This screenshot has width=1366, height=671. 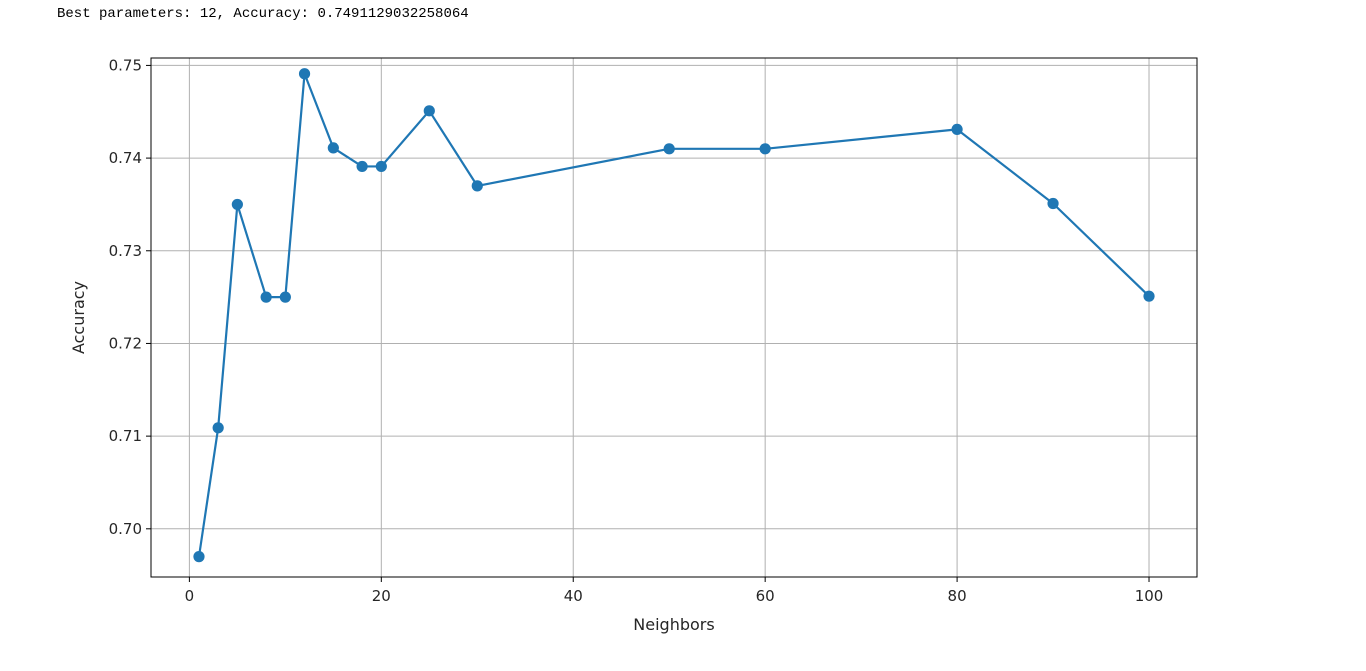 I want to click on x-tick-label: 20, so click(x=381, y=596).